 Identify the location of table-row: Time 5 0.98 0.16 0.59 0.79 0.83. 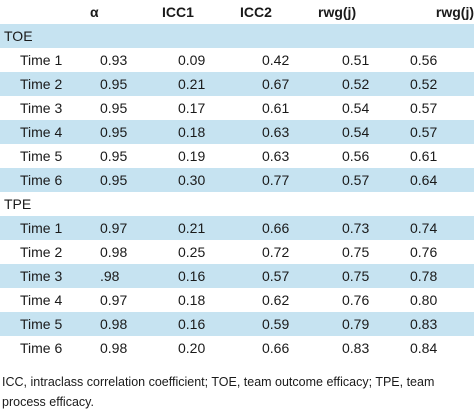
(237, 324).